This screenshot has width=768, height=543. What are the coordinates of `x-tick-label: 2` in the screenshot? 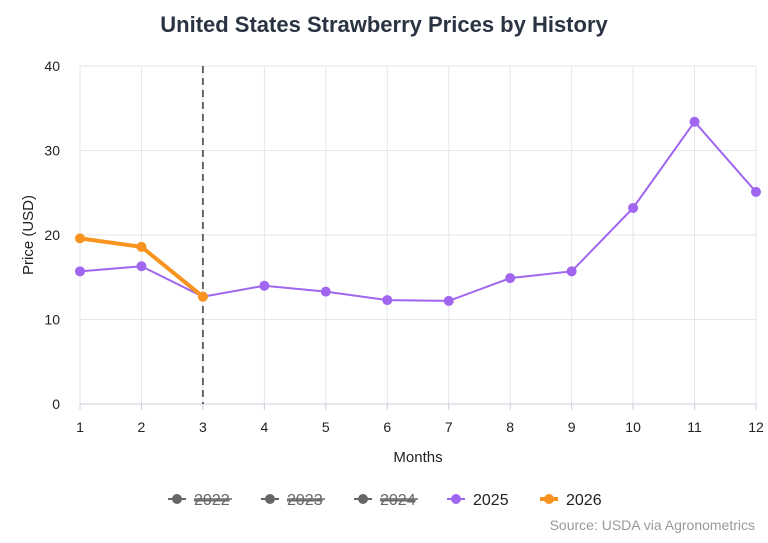 It's located at (142, 427).